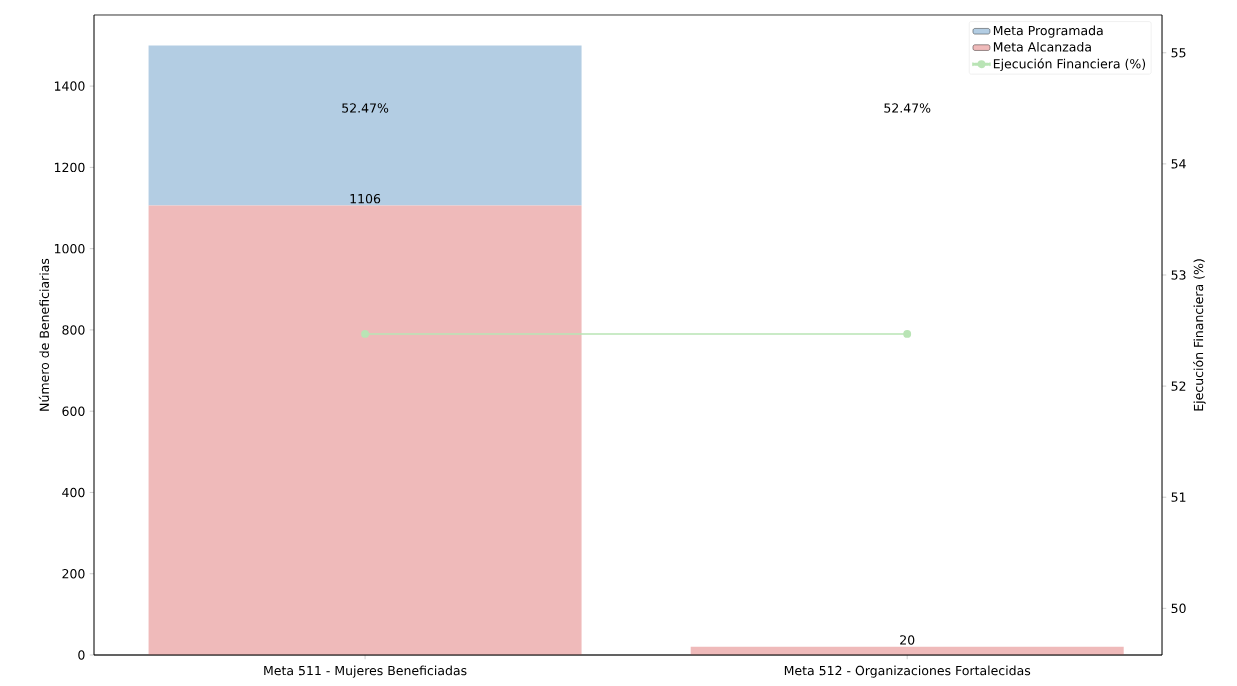  What do you see at coordinates (1178, 53) in the screenshot?
I see `y2-tick-label: 55` at bounding box center [1178, 53].